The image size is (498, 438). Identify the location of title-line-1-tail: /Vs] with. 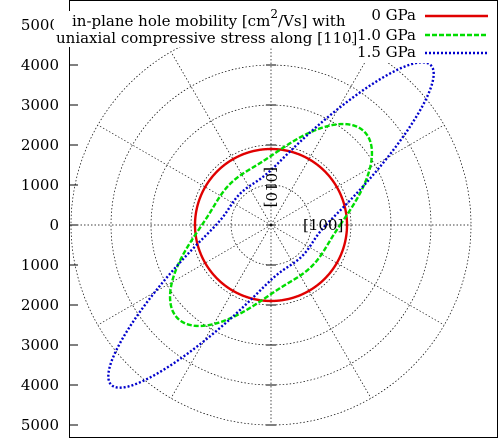
(312, 21).